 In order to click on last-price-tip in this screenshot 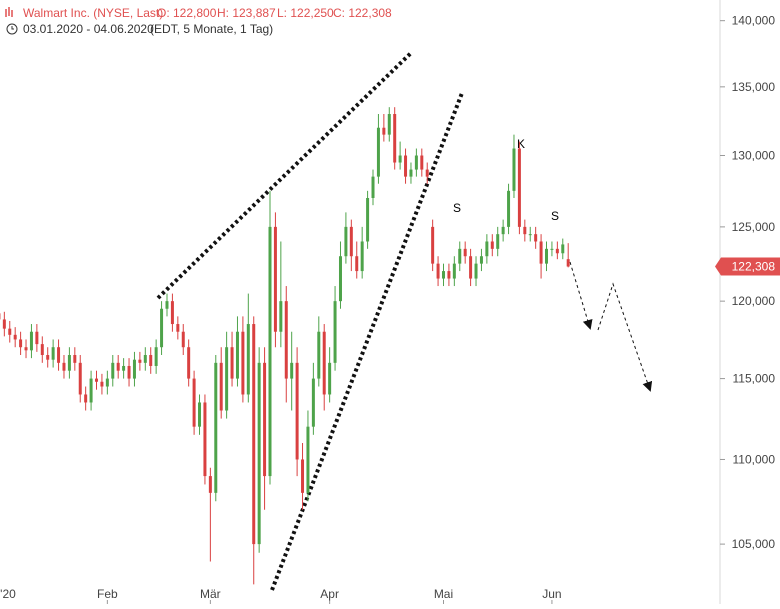, I will do `click(718, 266)`.